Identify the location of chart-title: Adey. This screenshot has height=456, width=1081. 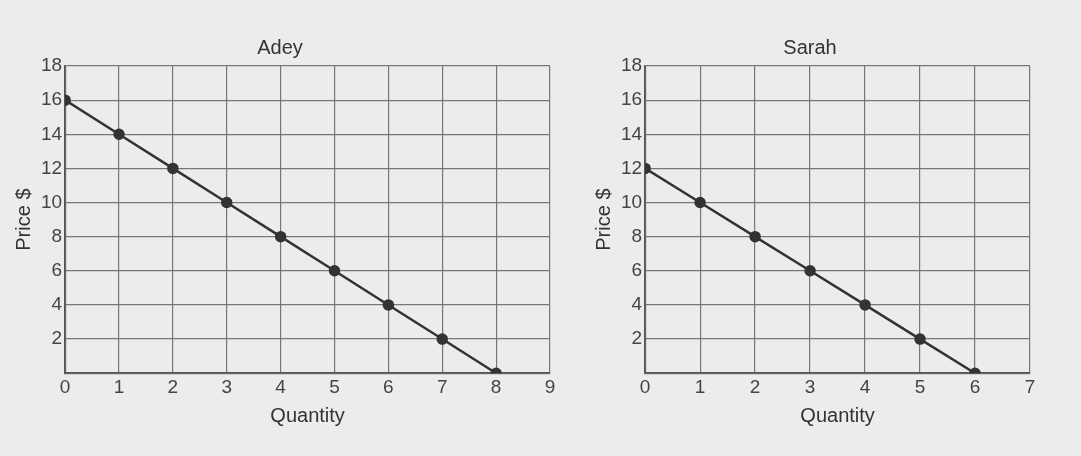
(280, 46).